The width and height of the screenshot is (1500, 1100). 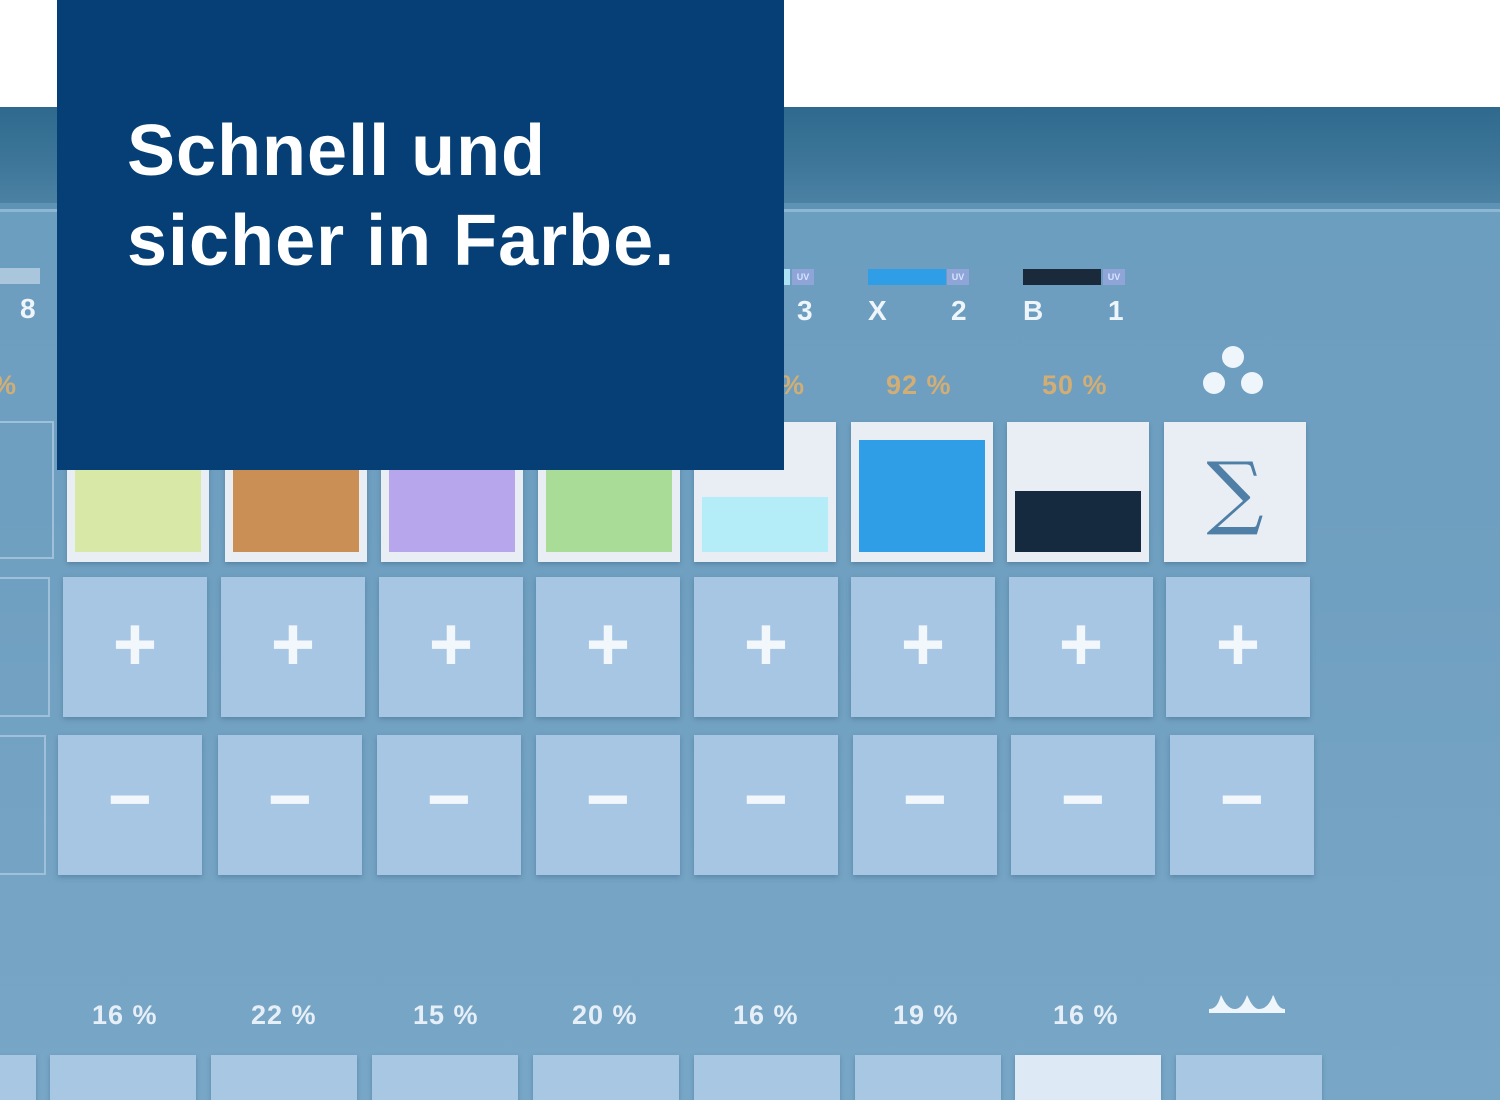 I want to click on ink-unit-8-label: 8, so click(x=28, y=308).